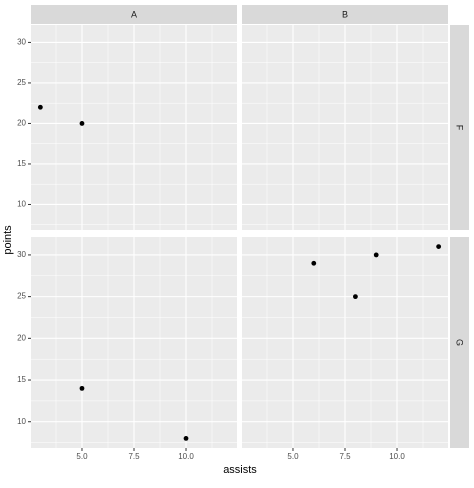 The height and width of the screenshot is (488, 474). I want to click on strip-label: F, so click(460, 128).